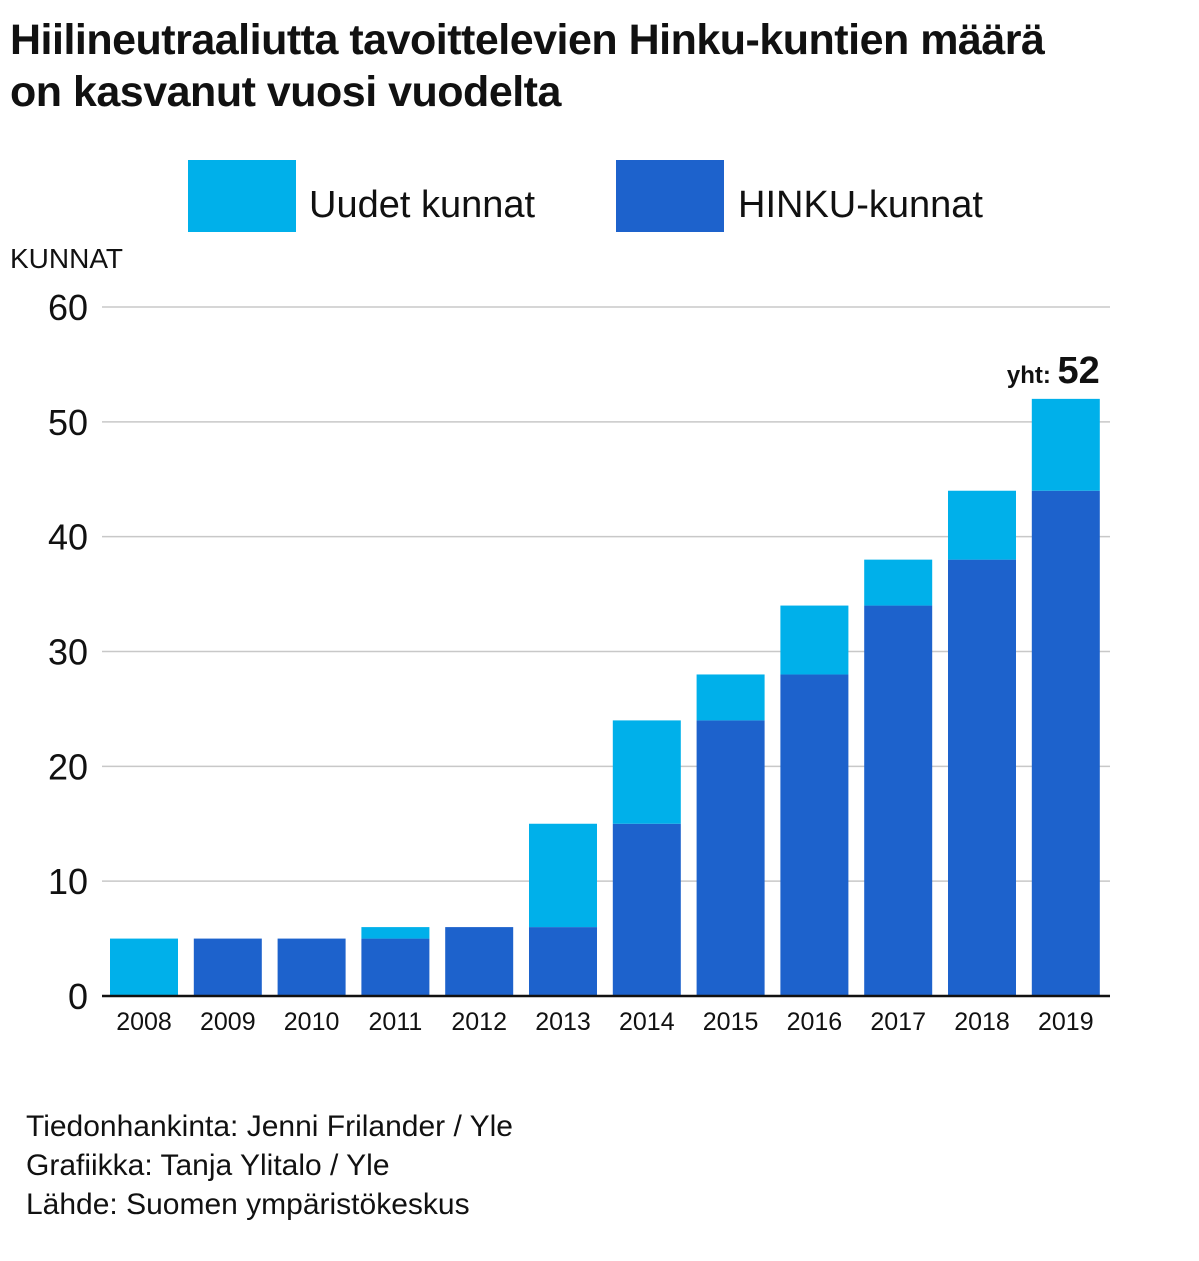 This screenshot has height=1261, width=1199. What do you see at coordinates (1079, 371) in the screenshot?
I see `total-value: 52` at bounding box center [1079, 371].